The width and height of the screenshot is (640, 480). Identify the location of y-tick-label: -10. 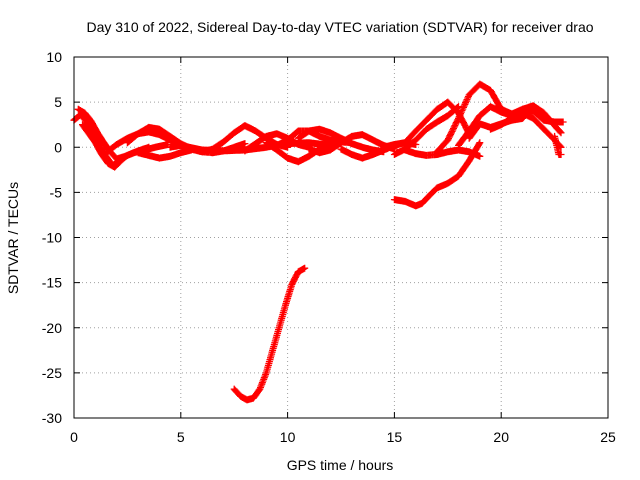
(52, 238).